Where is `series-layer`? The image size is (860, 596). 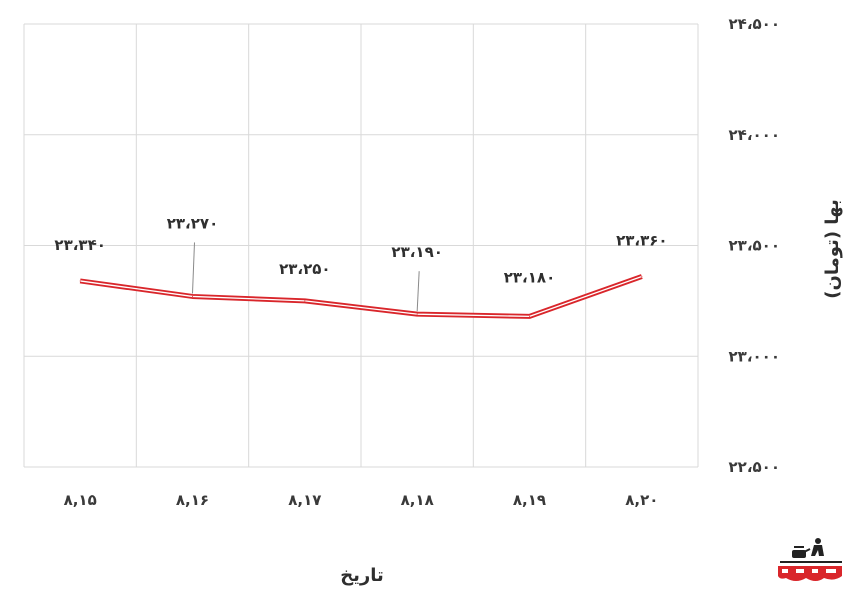
series-layer is located at coordinates (361, 296).